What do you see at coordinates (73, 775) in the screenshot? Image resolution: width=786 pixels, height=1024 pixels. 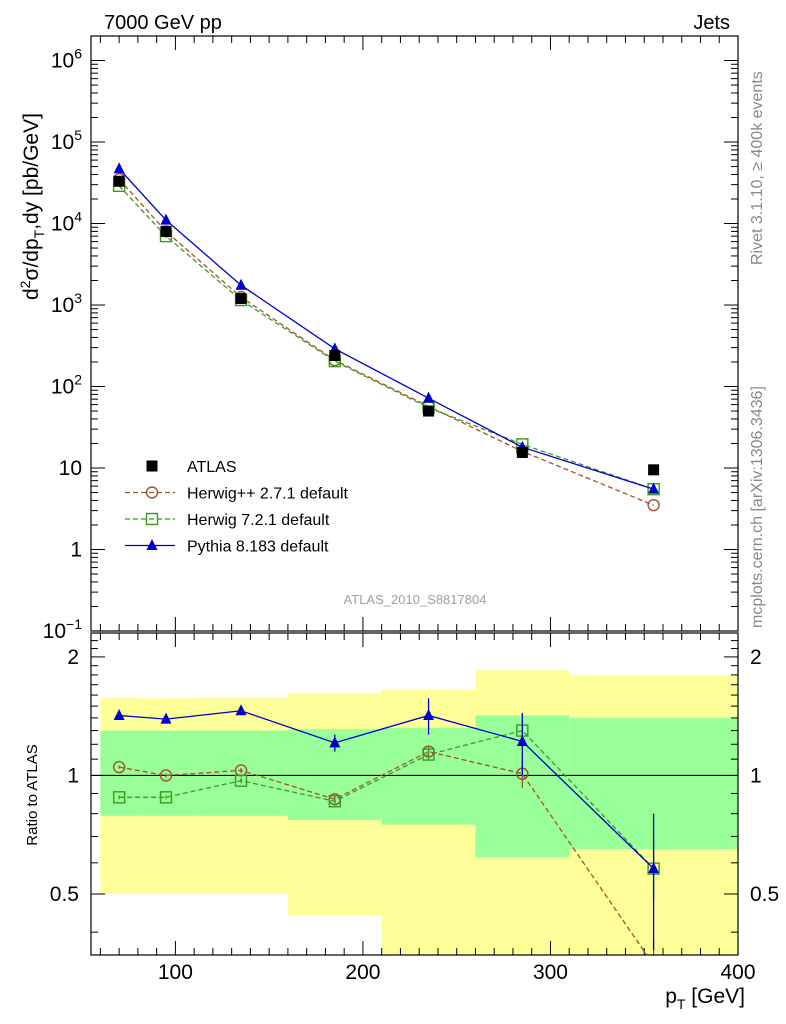 I see `ratio-ytick-label: 1` at bounding box center [73, 775].